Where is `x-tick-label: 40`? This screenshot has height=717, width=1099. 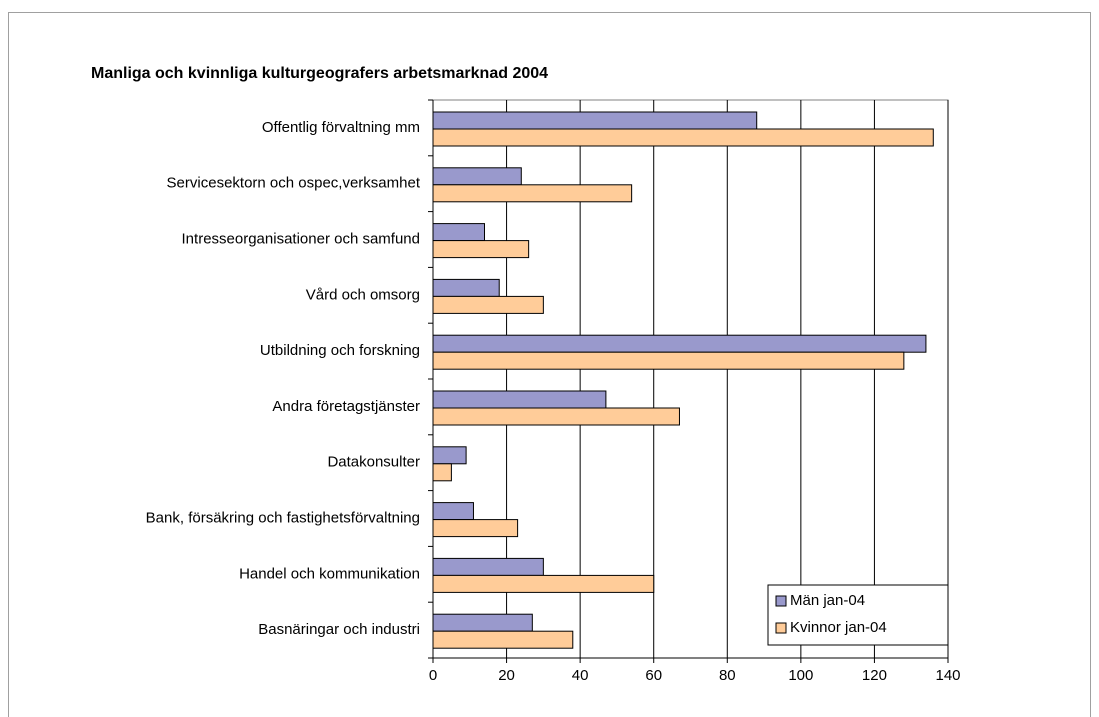 x-tick-label: 40 is located at coordinates (580, 675).